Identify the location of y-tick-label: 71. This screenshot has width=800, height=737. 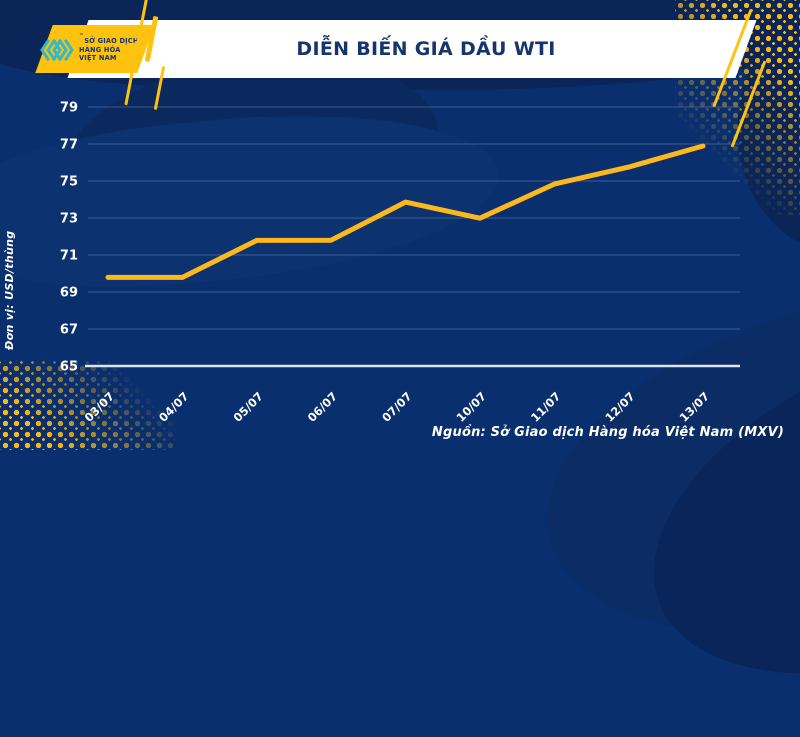
(69, 256).